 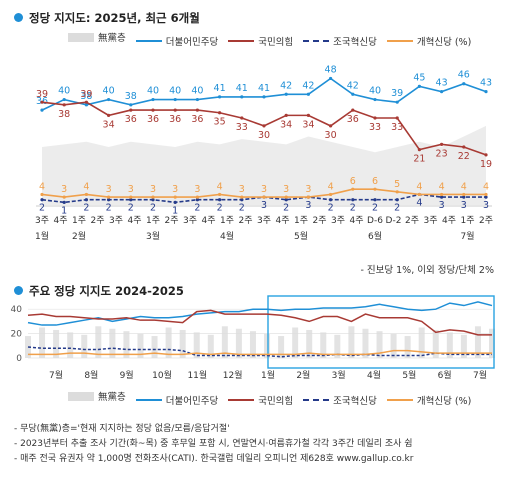 What do you see at coordinates (375, 181) in the screenshot?
I see `data-label-reform: 6` at bounding box center [375, 181].